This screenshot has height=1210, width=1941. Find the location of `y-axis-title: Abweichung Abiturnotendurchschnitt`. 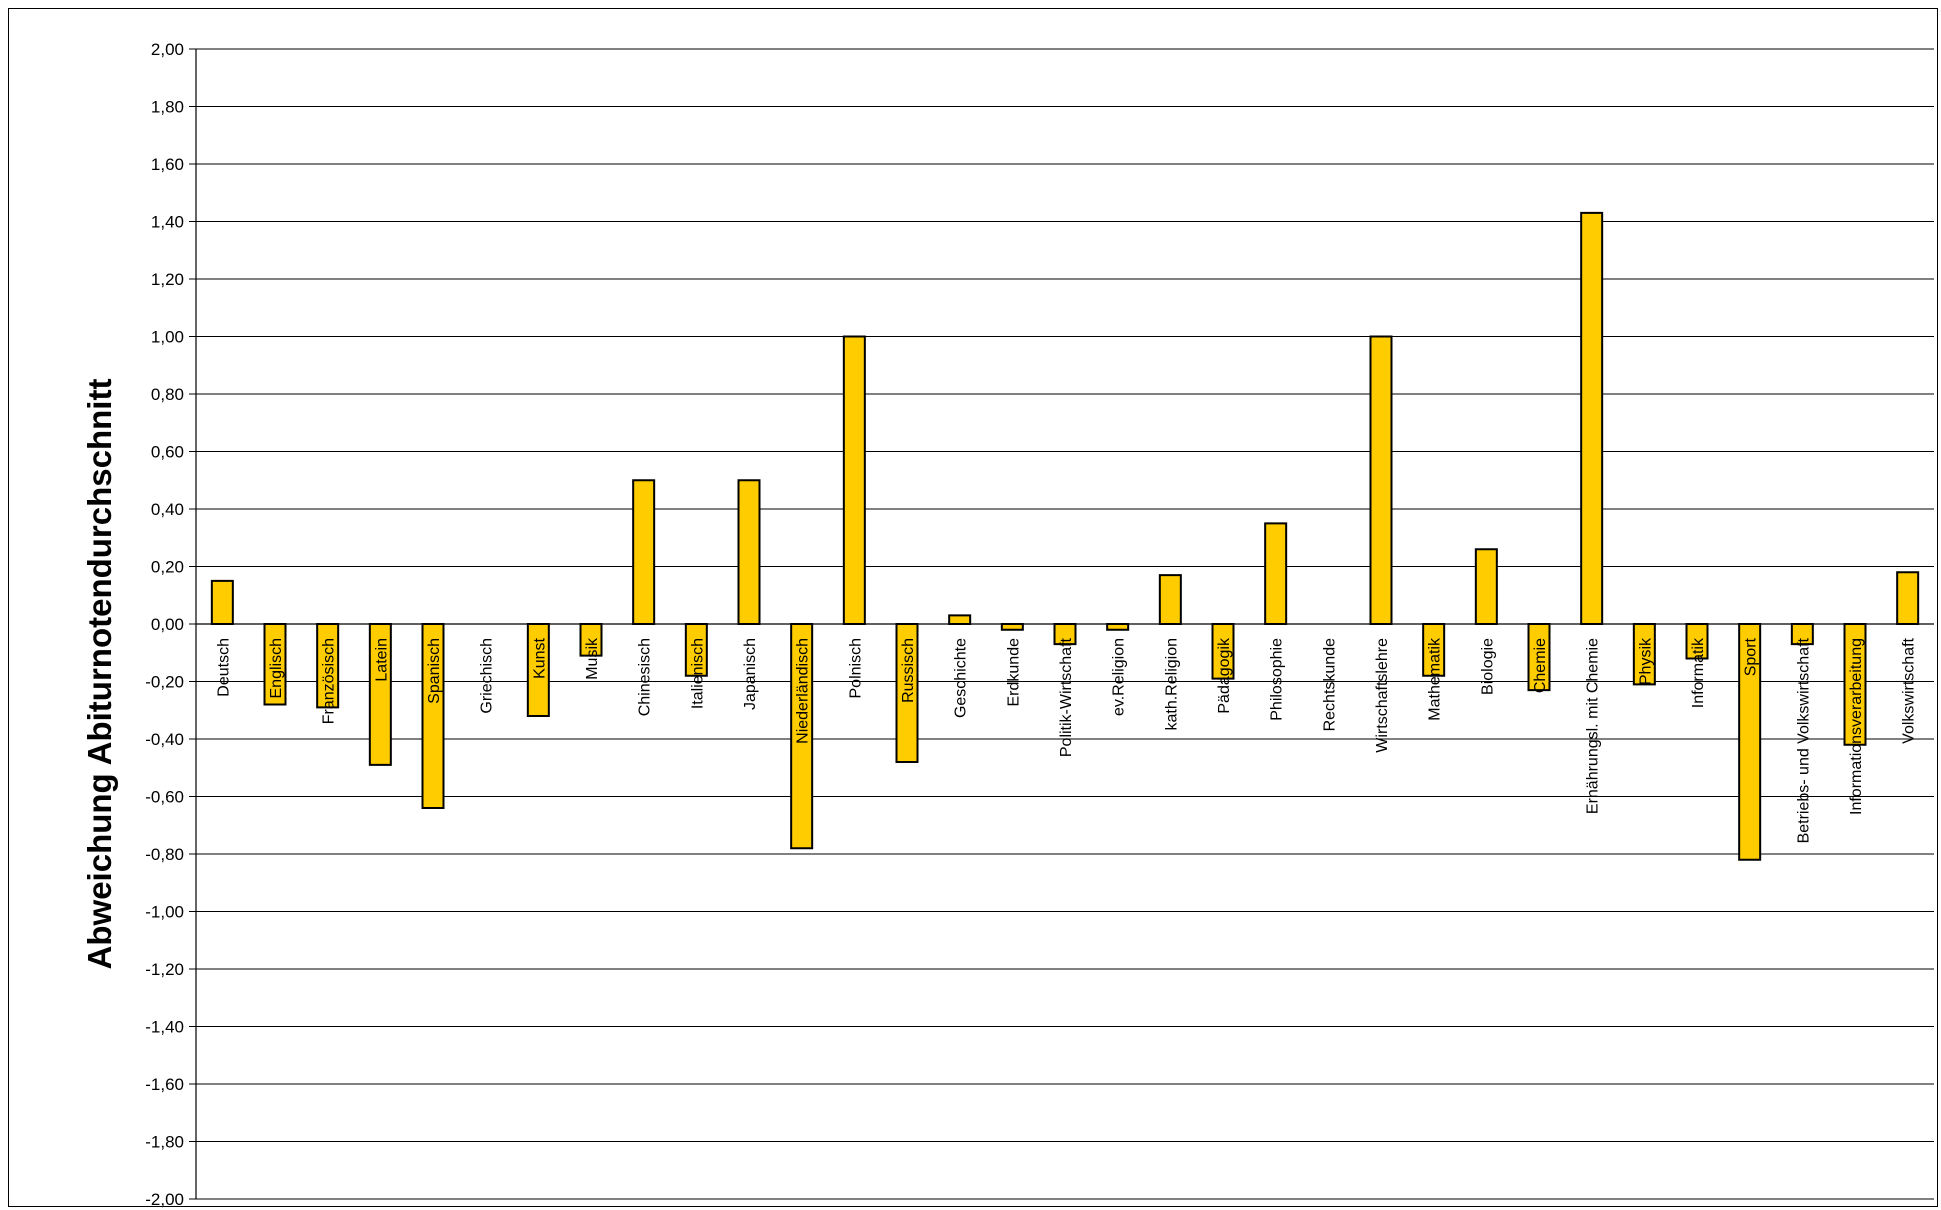

y-axis-title: Abweichung Abiturnotendurchschnitt is located at coordinates (99, 674).